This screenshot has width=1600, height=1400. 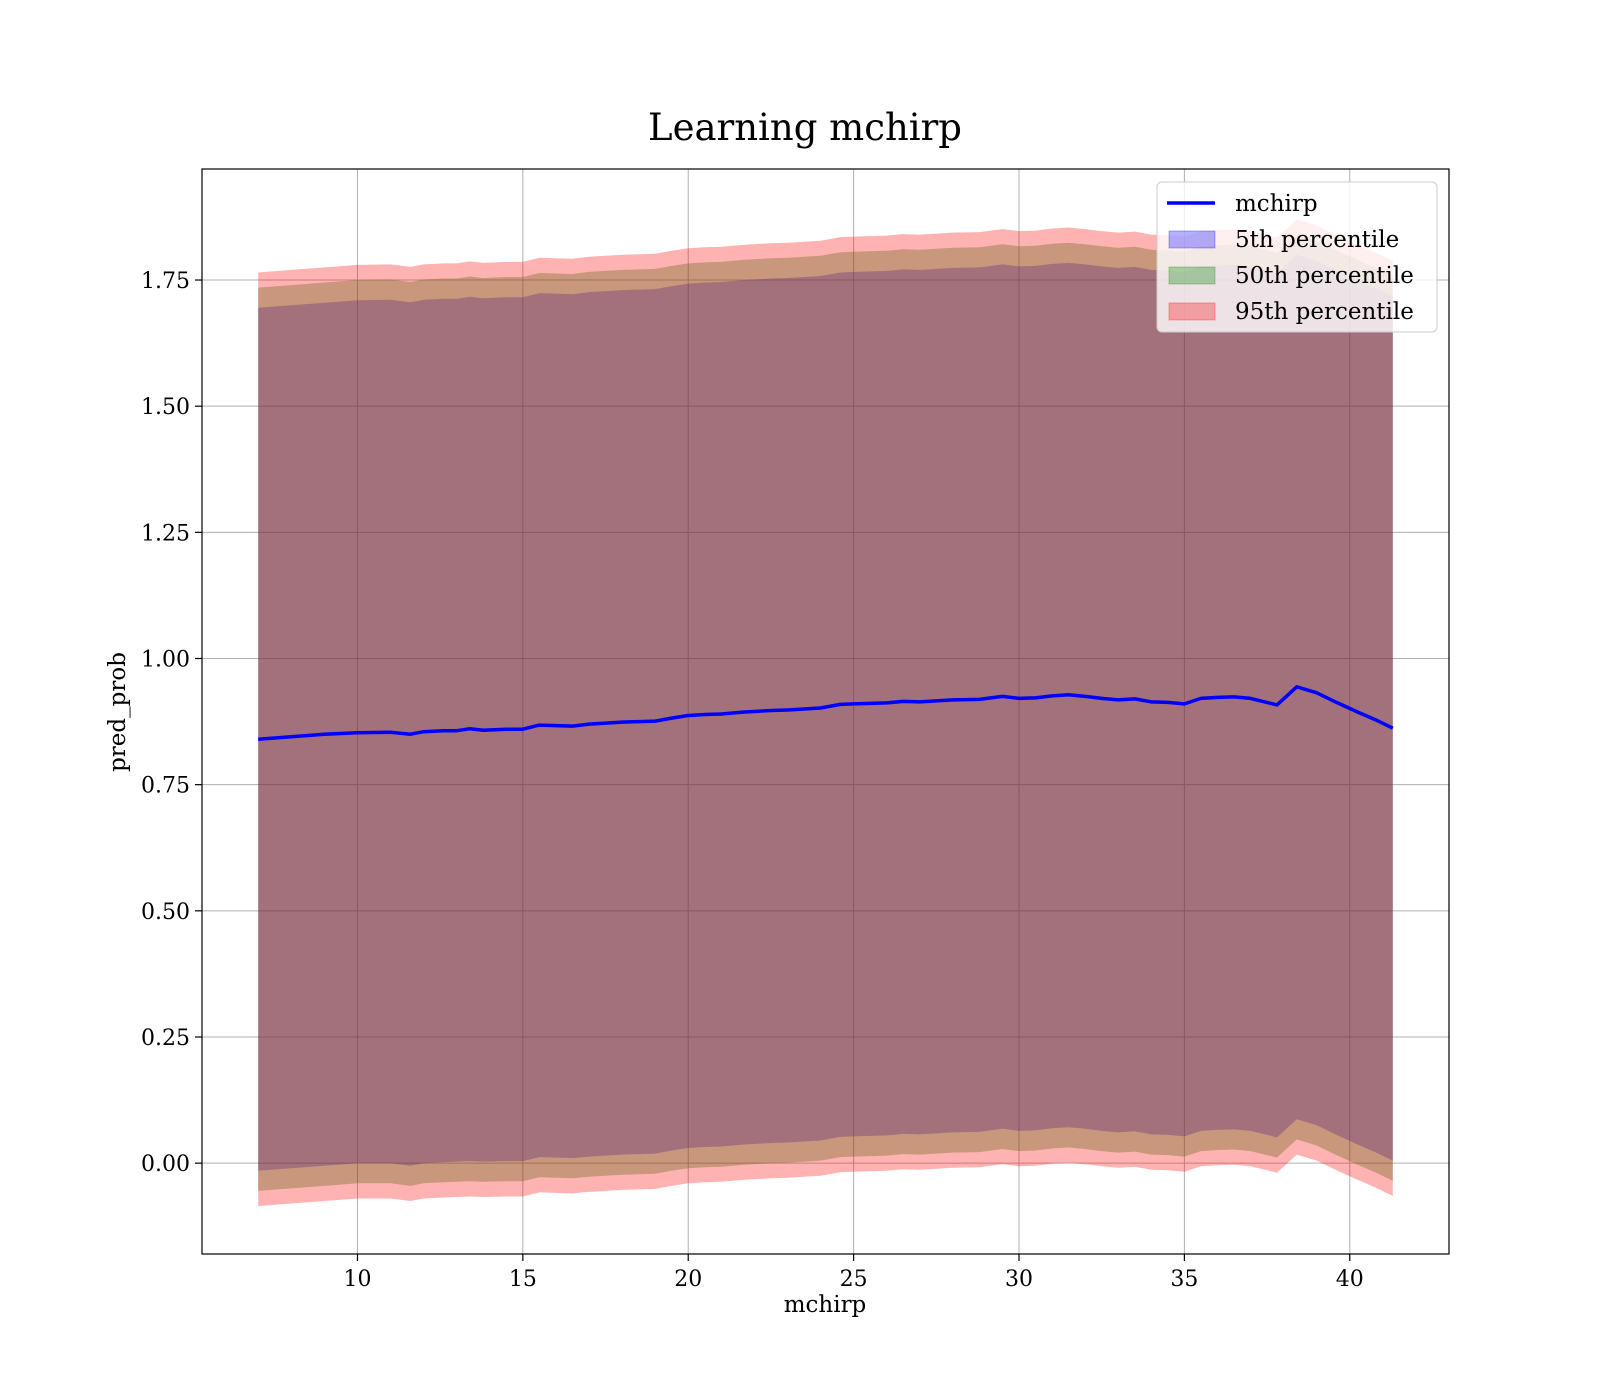 I want to click on y-tick-label: 1.25, so click(x=165, y=533).